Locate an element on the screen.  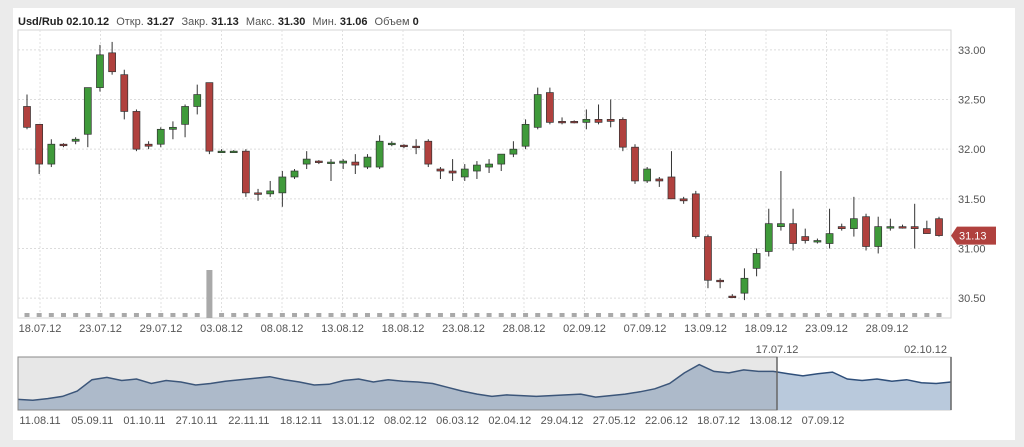
close-label: Закр. is located at coordinates (195, 22).